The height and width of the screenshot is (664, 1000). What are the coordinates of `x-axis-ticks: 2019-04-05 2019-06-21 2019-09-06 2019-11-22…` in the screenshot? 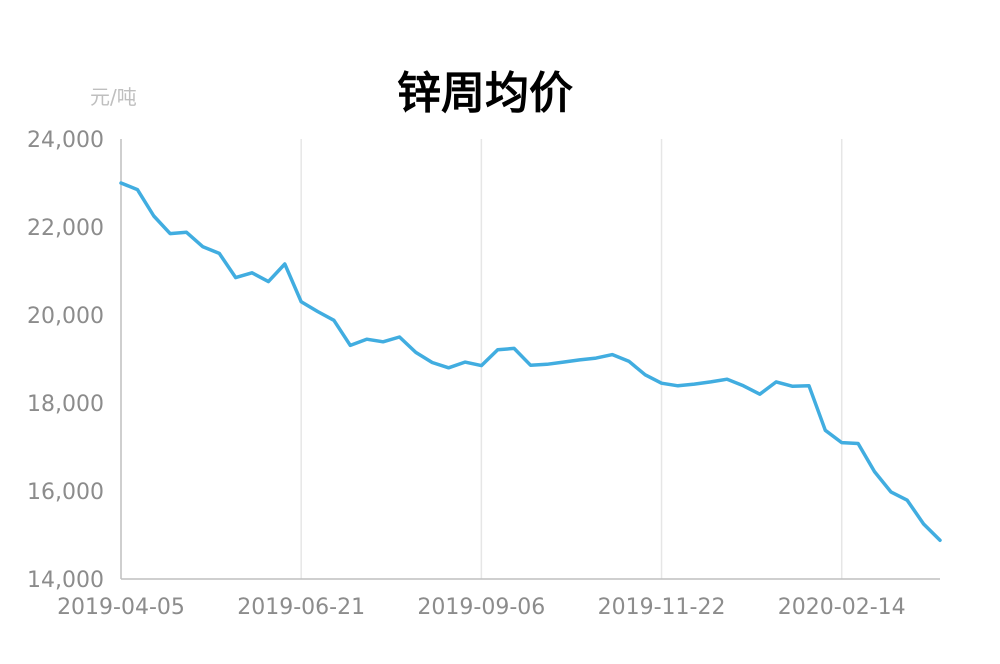 It's located at (481, 607).